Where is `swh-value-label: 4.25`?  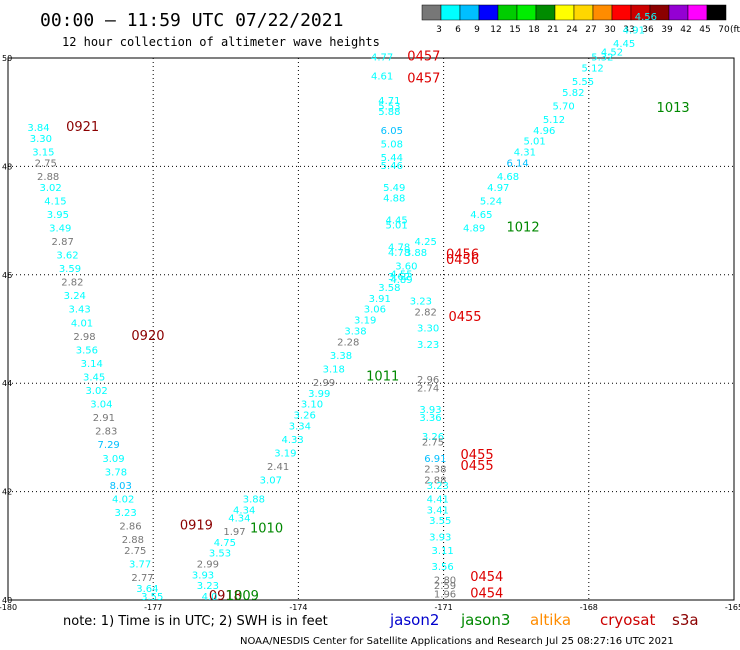
swh-value-label: 4.25 is located at coordinates (426, 242).